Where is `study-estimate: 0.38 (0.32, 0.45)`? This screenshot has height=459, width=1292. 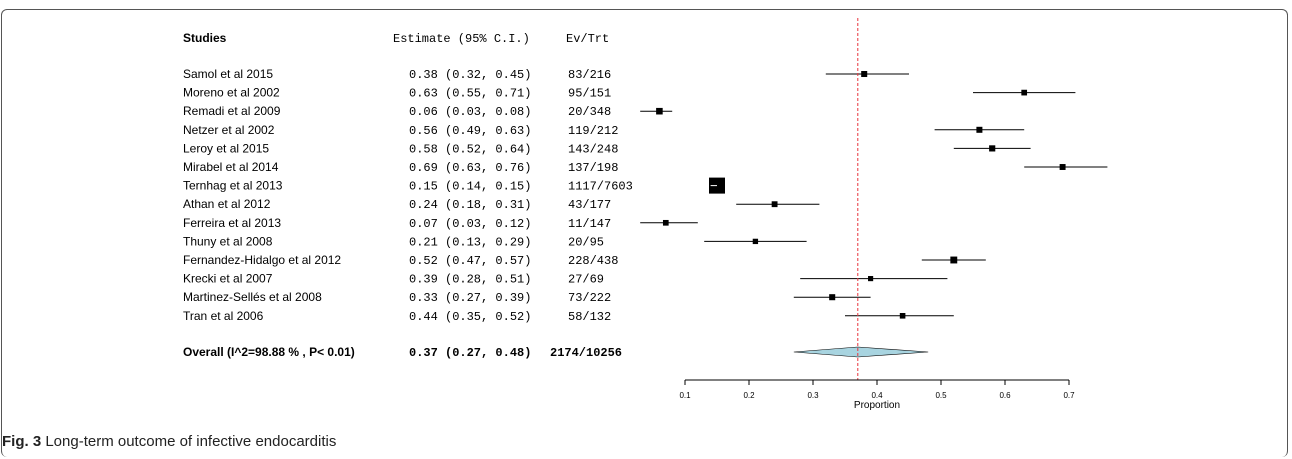
study-estimate: 0.38 (0.32, 0.45) is located at coordinates (470, 75).